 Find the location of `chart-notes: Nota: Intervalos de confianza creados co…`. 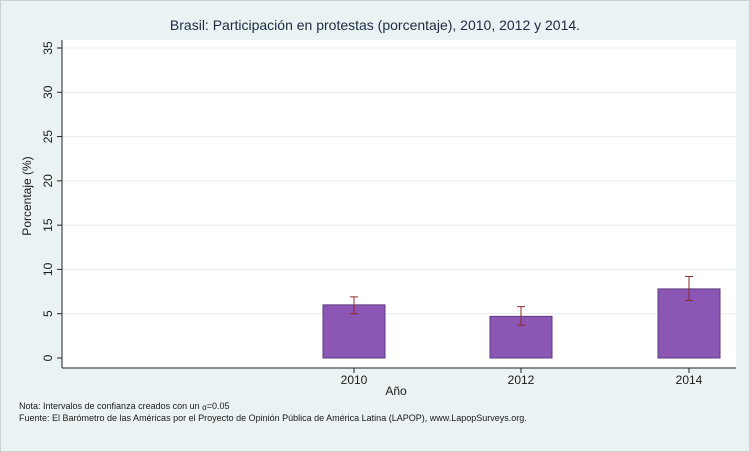

chart-notes: Nota: Intervalos de confianza creados co… is located at coordinates (273, 412).